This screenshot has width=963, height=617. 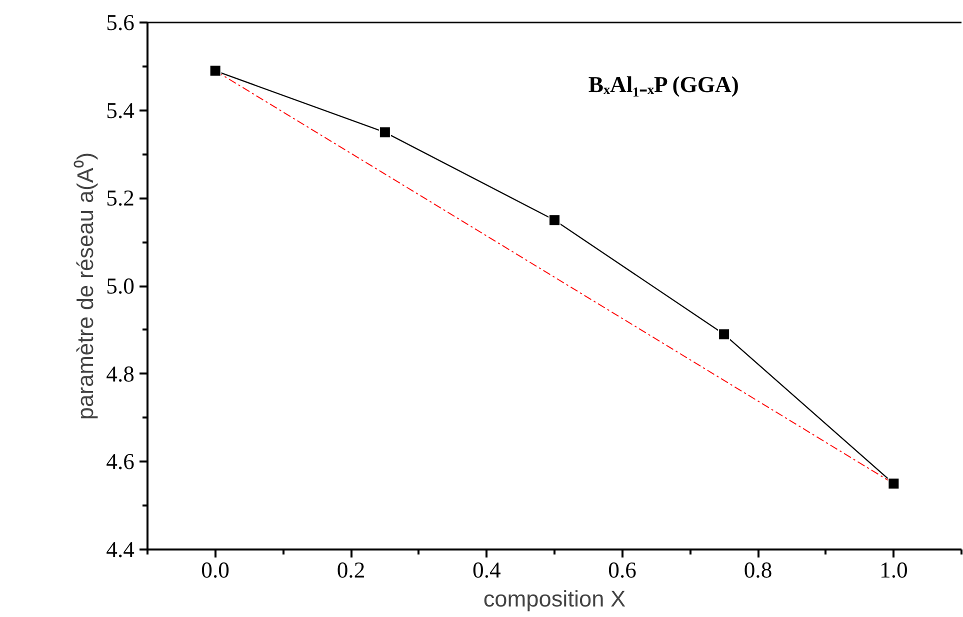 What do you see at coordinates (120, 549) in the screenshot?
I see `y-tick-label: 4.4` at bounding box center [120, 549].